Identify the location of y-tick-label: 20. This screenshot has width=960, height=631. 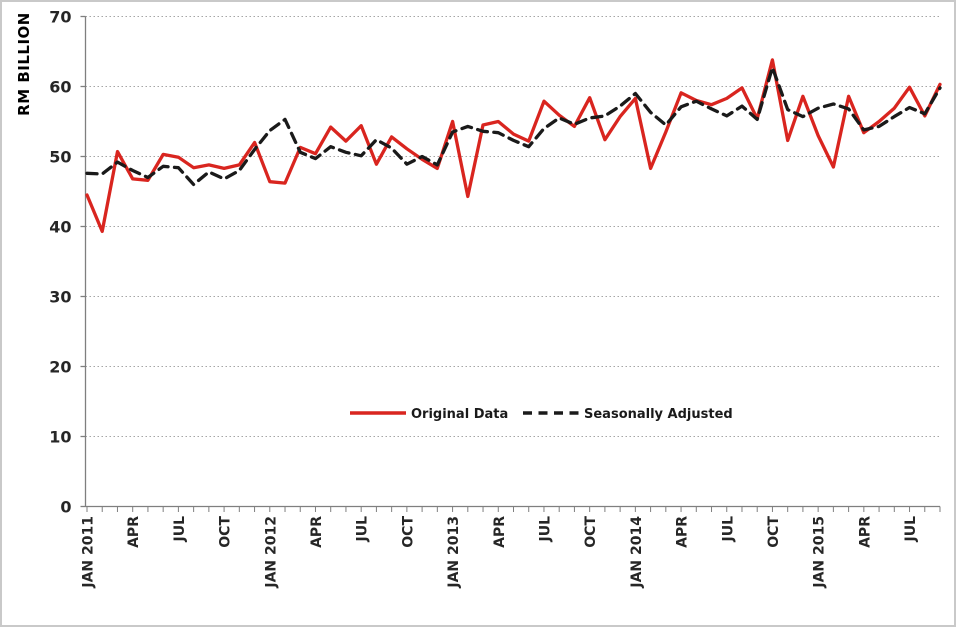
(60, 367).